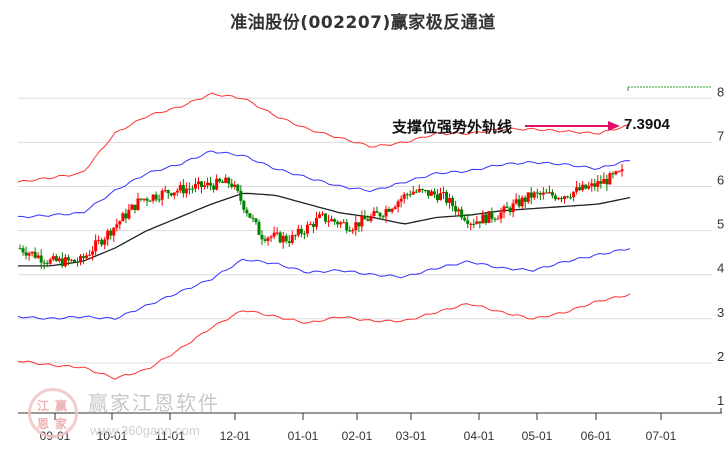 The width and height of the screenshot is (726, 450). Describe the element at coordinates (479, 436) in the screenshot. I see `x-tick-label: 04-01` at that location.